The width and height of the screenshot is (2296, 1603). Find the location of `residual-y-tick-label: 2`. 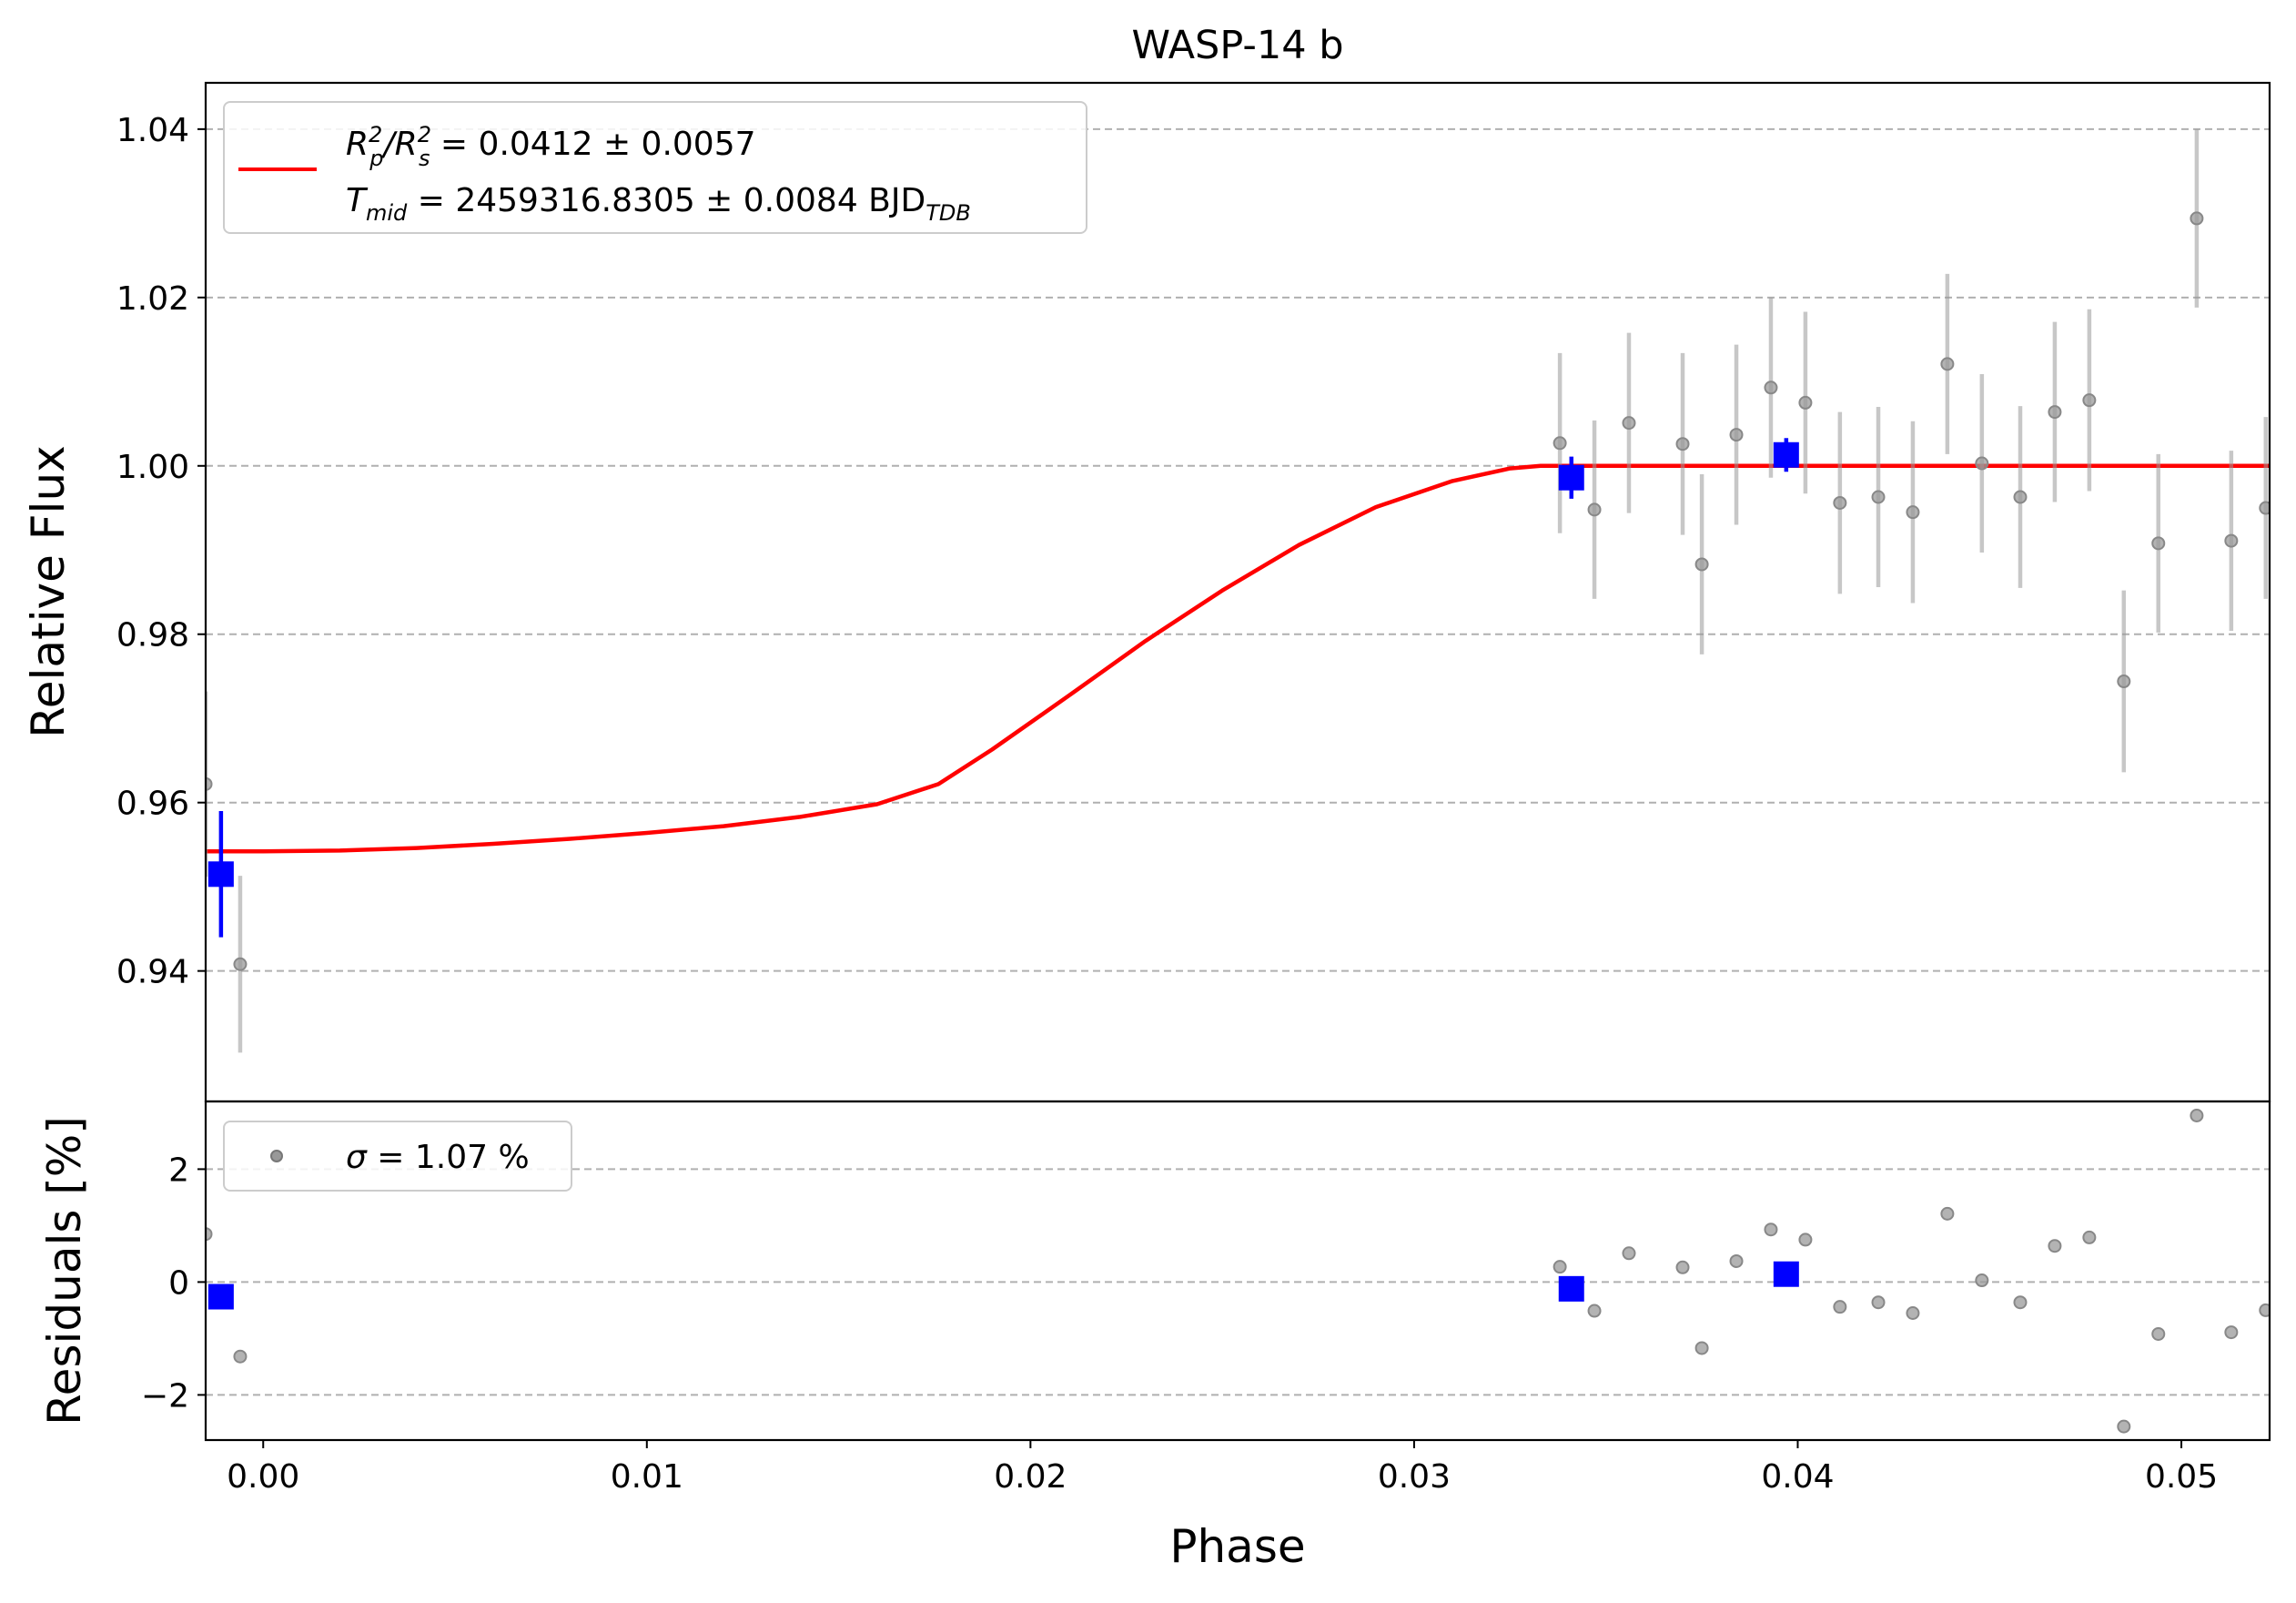

residual-y-tick-label: 2 is located at coordinates (178, 1170).